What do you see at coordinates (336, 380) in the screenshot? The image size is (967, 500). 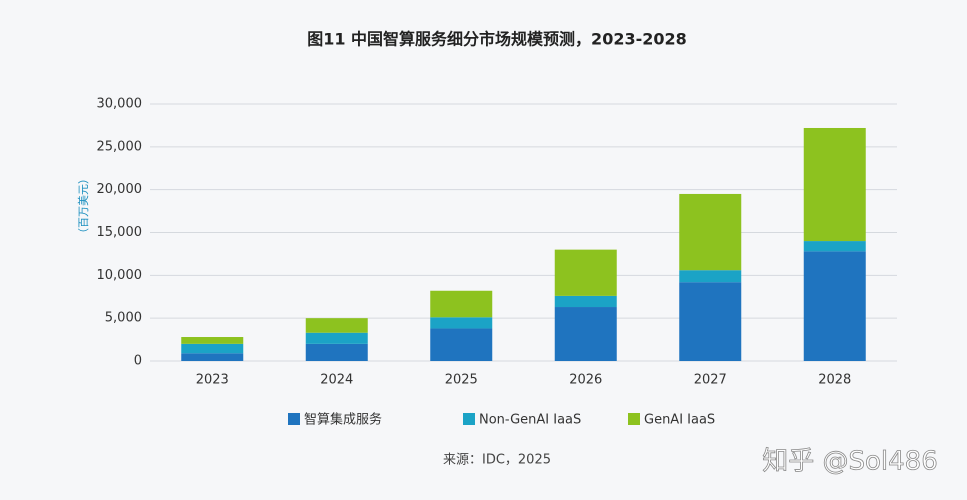 I see `x-tick-label: 2024` at bounding box center [336, 380].